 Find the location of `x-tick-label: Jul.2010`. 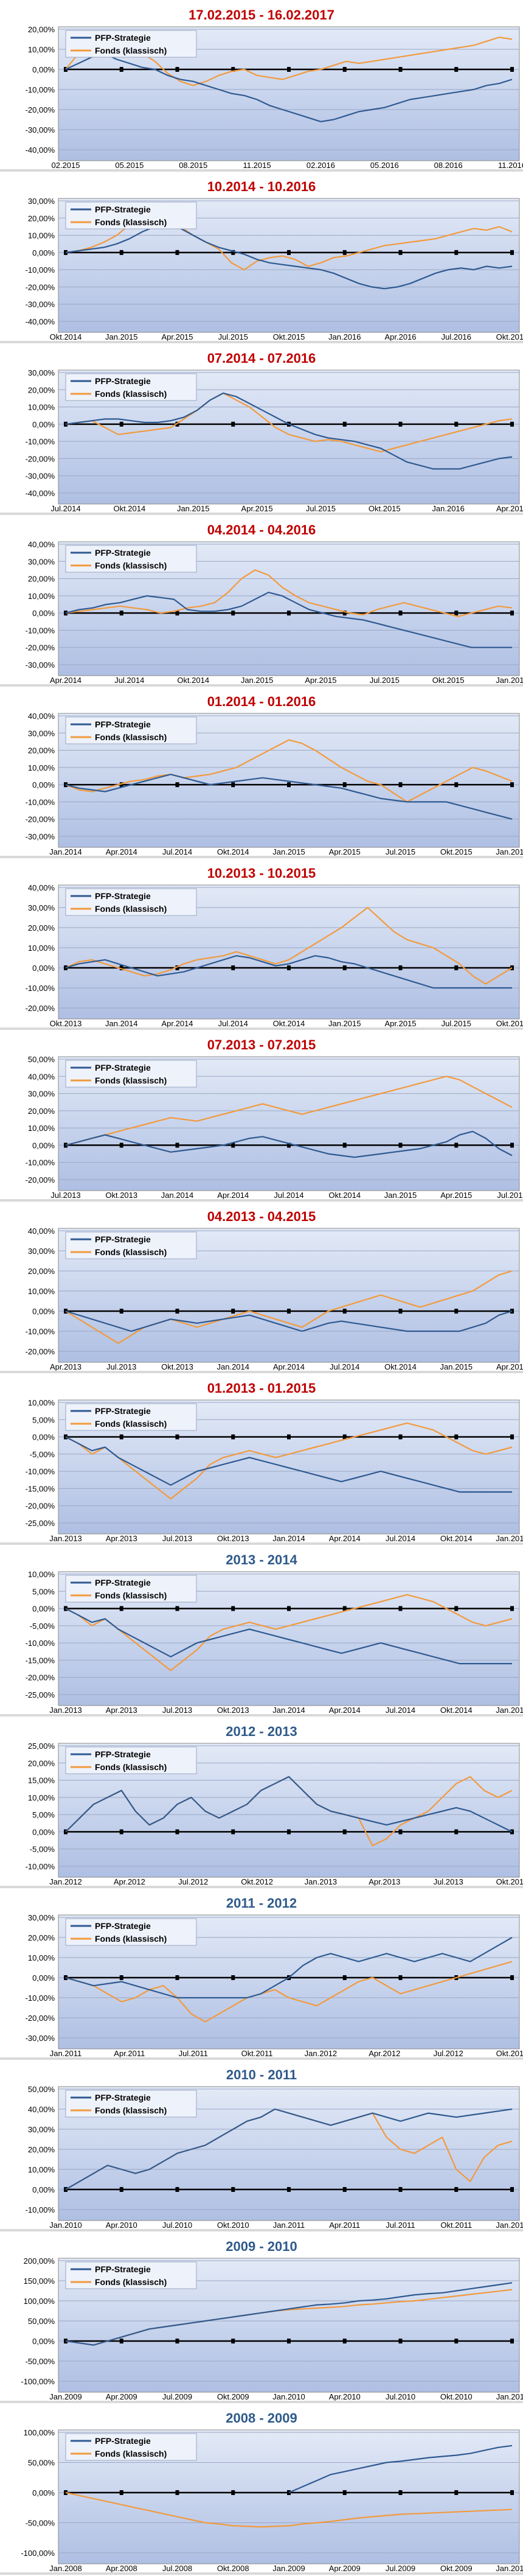

x-tick-label: Jul.2010 is located at coordinates (401, 2396).